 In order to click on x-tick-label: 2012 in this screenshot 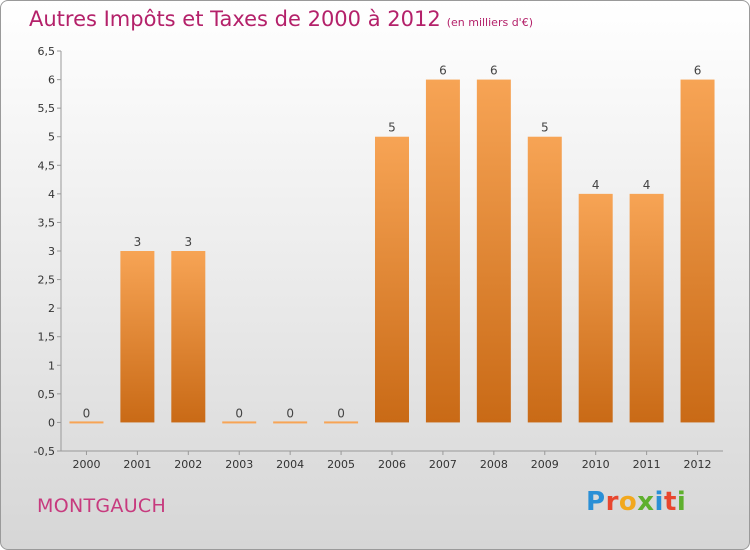, I will do `click(698, 464)`.